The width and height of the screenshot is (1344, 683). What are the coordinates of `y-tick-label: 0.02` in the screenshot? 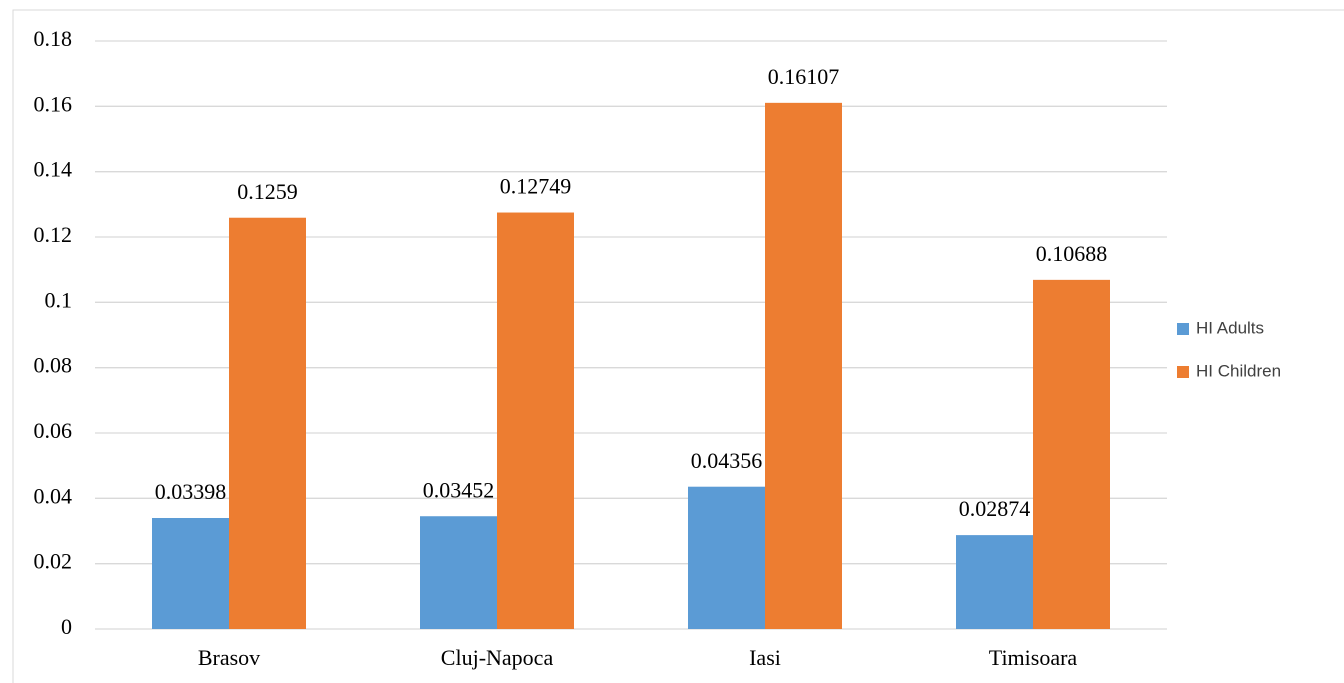 It's located at (53, 561).